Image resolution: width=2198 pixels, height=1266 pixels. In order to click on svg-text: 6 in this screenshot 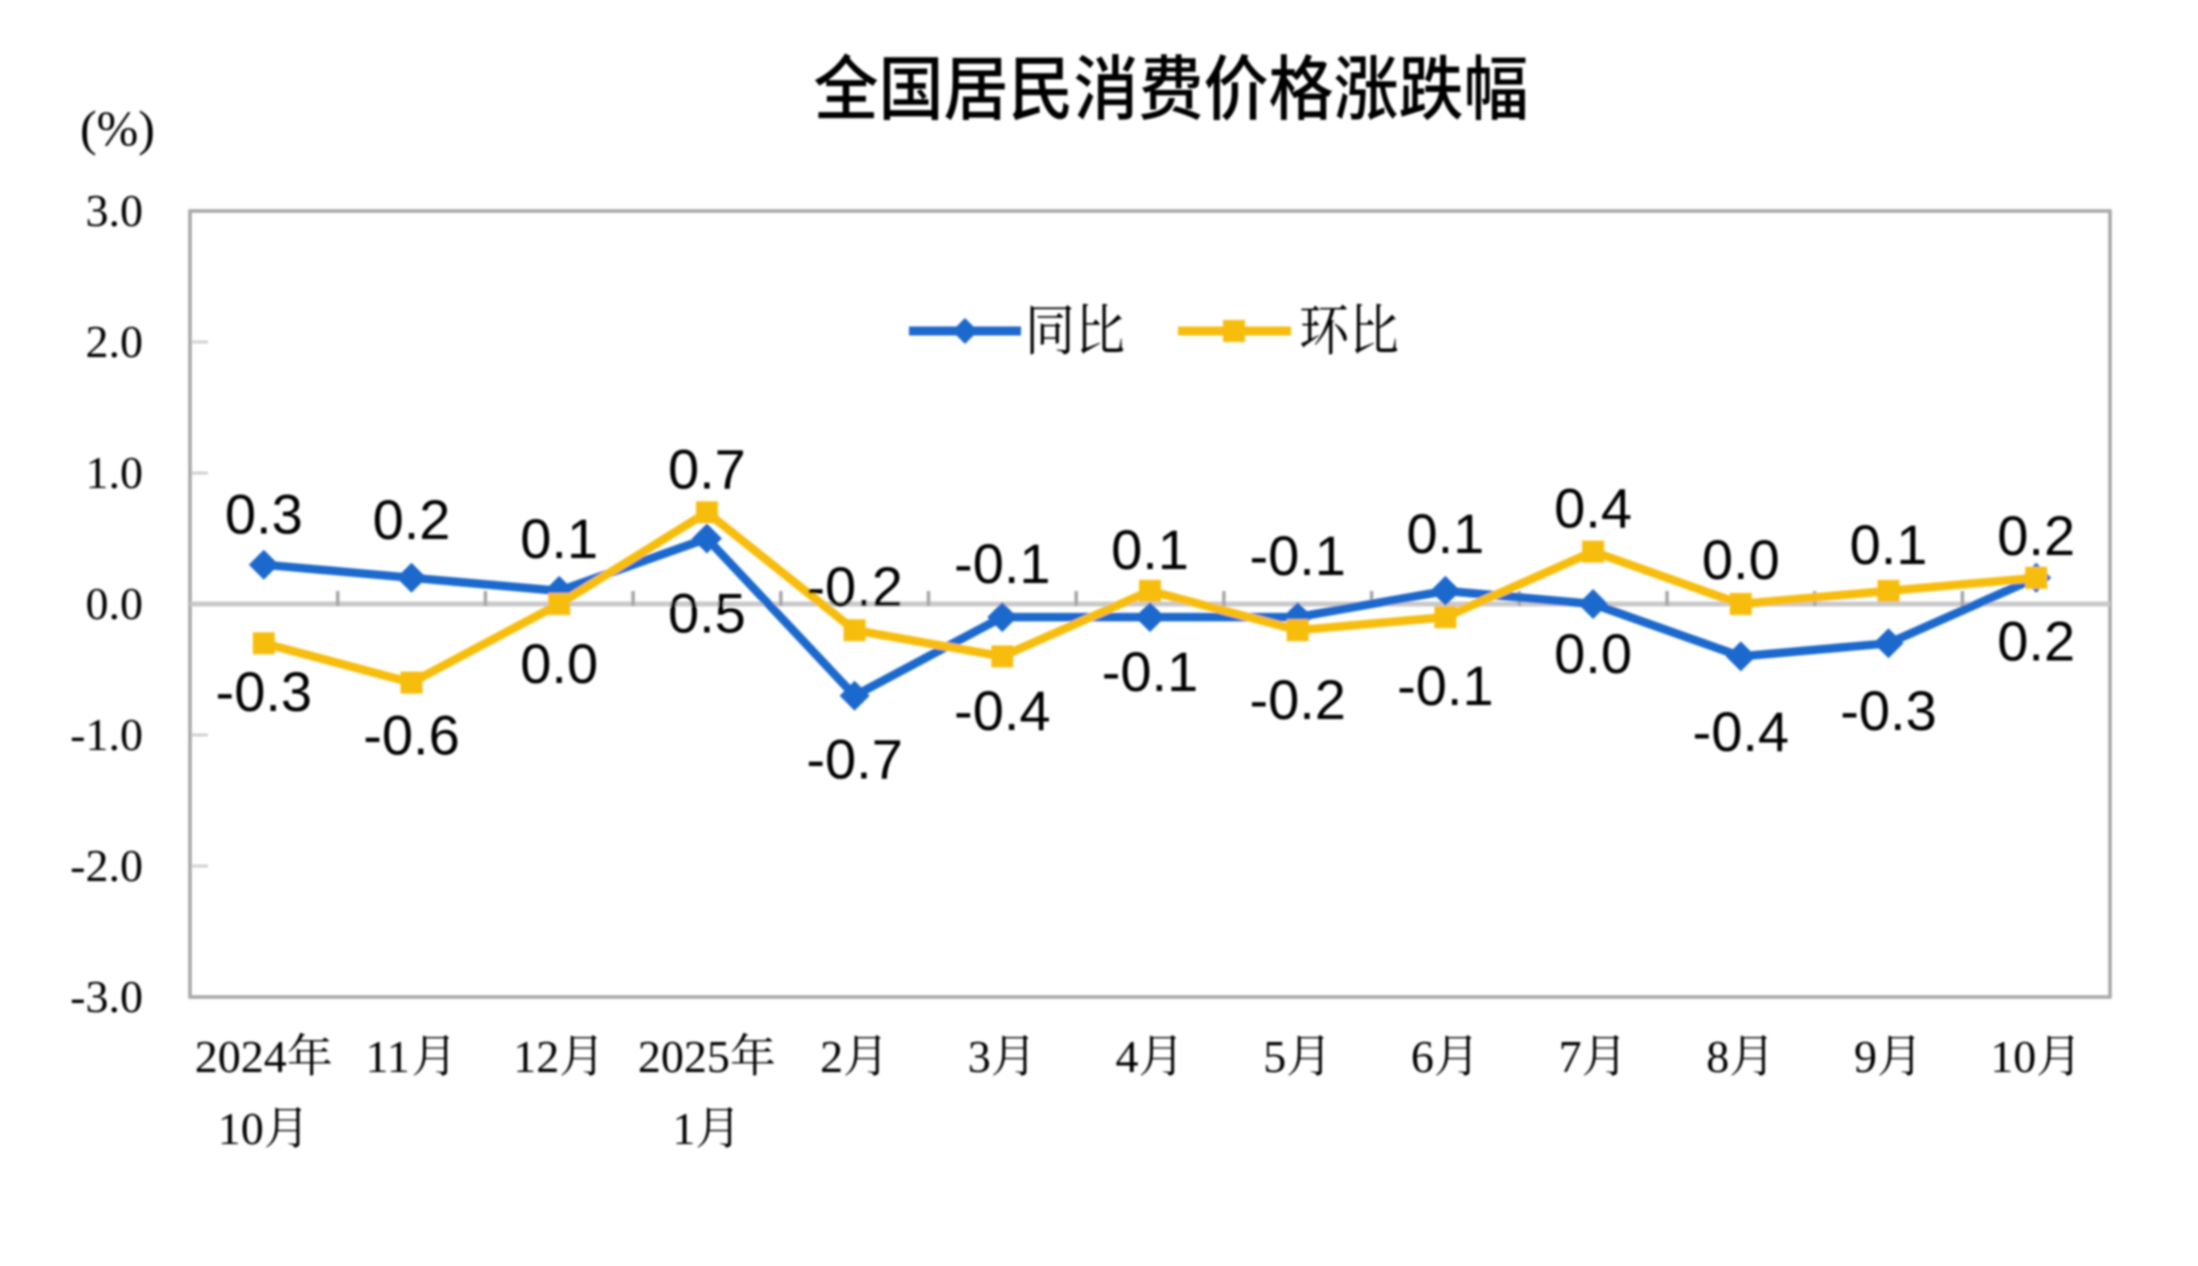, I will do `click(1422, 1056)`.